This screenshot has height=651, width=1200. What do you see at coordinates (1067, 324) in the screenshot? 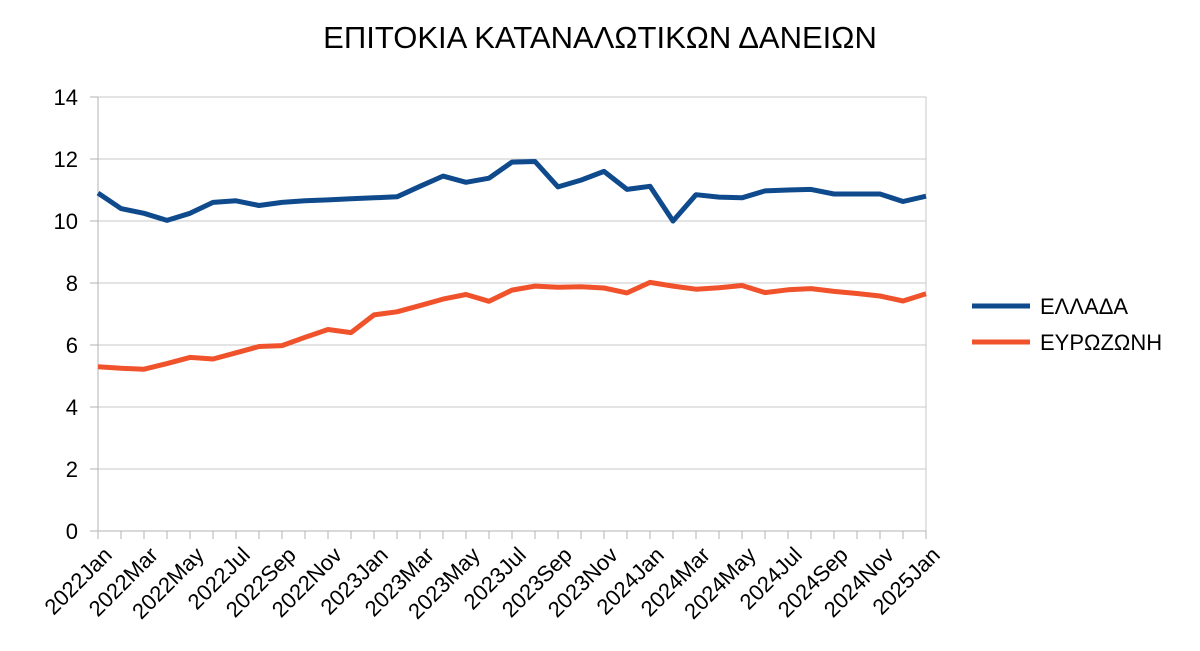
I see `legend: ΕΛΛΑΔΑ ΕΥΡΩΖΩΝΗ` at bounding box center [1067, 324].